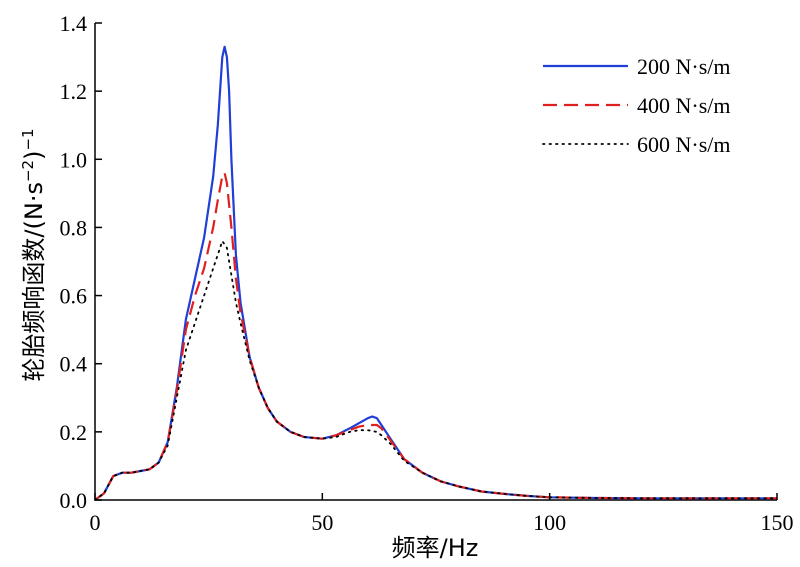  Describe the element at coordinates (322, 522) in the screenshot. I see `x-tick-label: 50` at that location.